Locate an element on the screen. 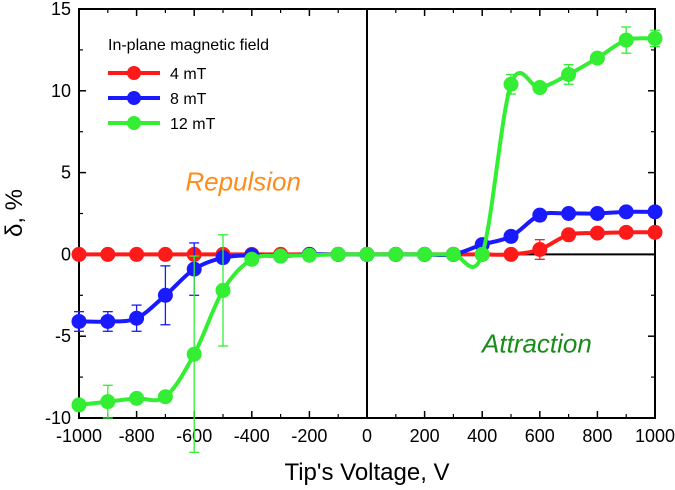 The width and height of the screenshot is (675, 490). legend-entry-12mt: 12 mT is located at coordinates (162, 124).